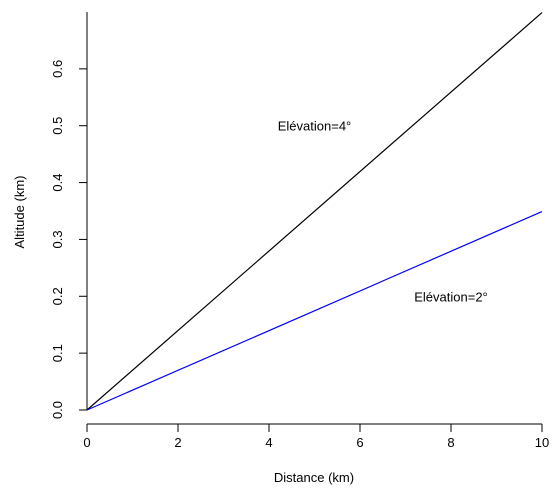 The image size is (553, 490). Describe the element at coordinates (57, 69) in the screenshot. I see `y-tick-label-6: 0.6` at that location.